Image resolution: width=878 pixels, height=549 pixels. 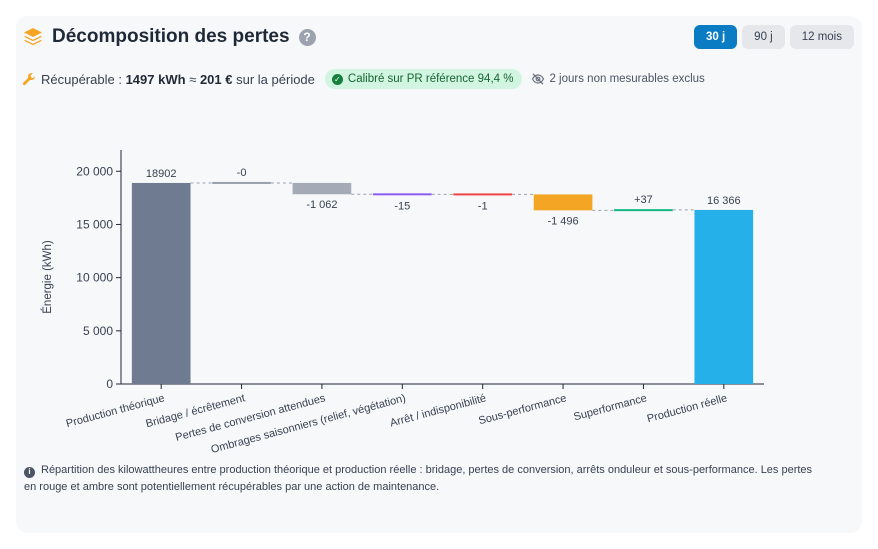 What do you see at coordinates (430, 79) in the screenshot?
I see `calibration-text: Calibré sur PR référence 94,4 %` at bounding box center [430, 79].